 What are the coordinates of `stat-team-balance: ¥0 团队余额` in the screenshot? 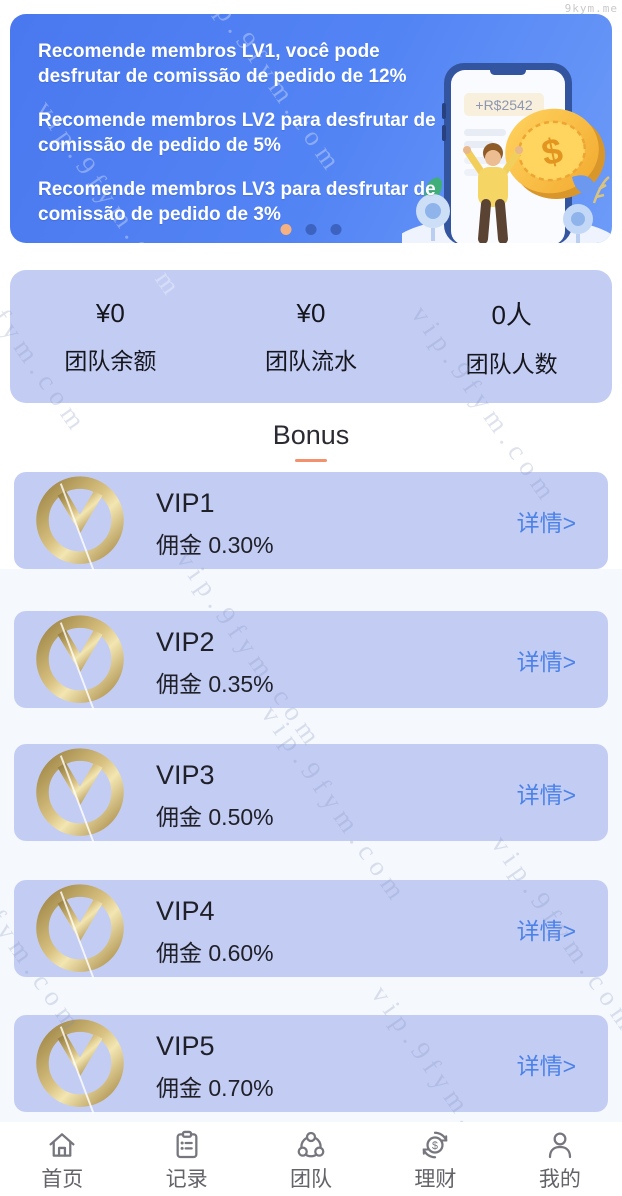 It's located at (110, 337).